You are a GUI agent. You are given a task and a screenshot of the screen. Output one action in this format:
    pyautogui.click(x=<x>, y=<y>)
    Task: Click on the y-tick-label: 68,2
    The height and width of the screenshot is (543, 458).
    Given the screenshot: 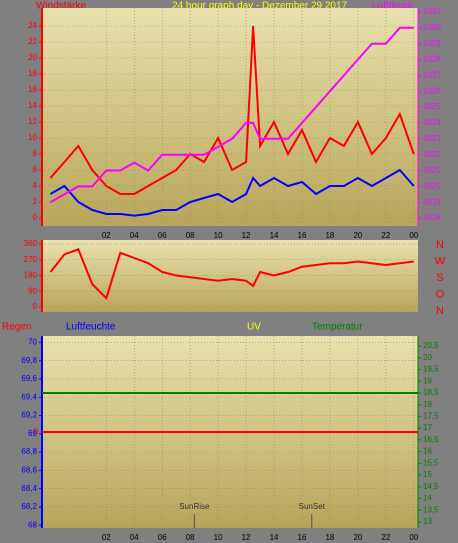 What is the action you would take?
    pyautogui.click(x=29, y=506)
    